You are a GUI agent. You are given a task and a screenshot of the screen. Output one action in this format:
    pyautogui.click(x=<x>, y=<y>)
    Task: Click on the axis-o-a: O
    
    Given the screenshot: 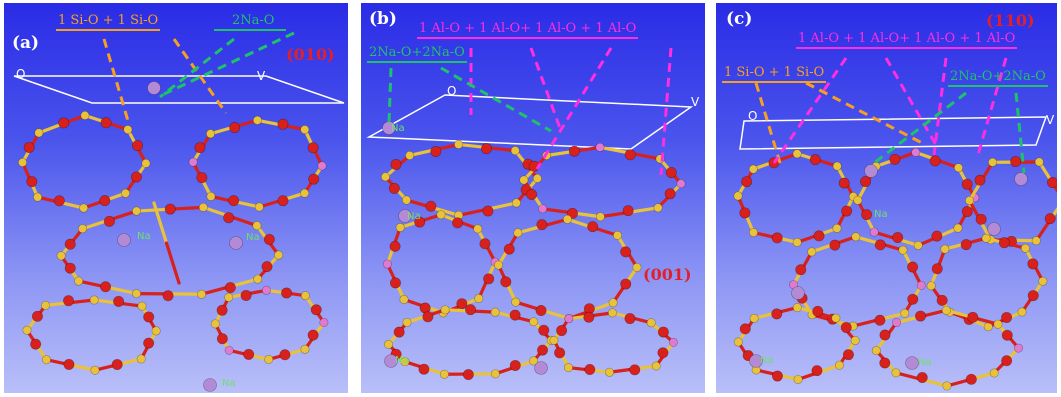 What is the action you would take?
    pyautogui.click(x=21, y=74)
    